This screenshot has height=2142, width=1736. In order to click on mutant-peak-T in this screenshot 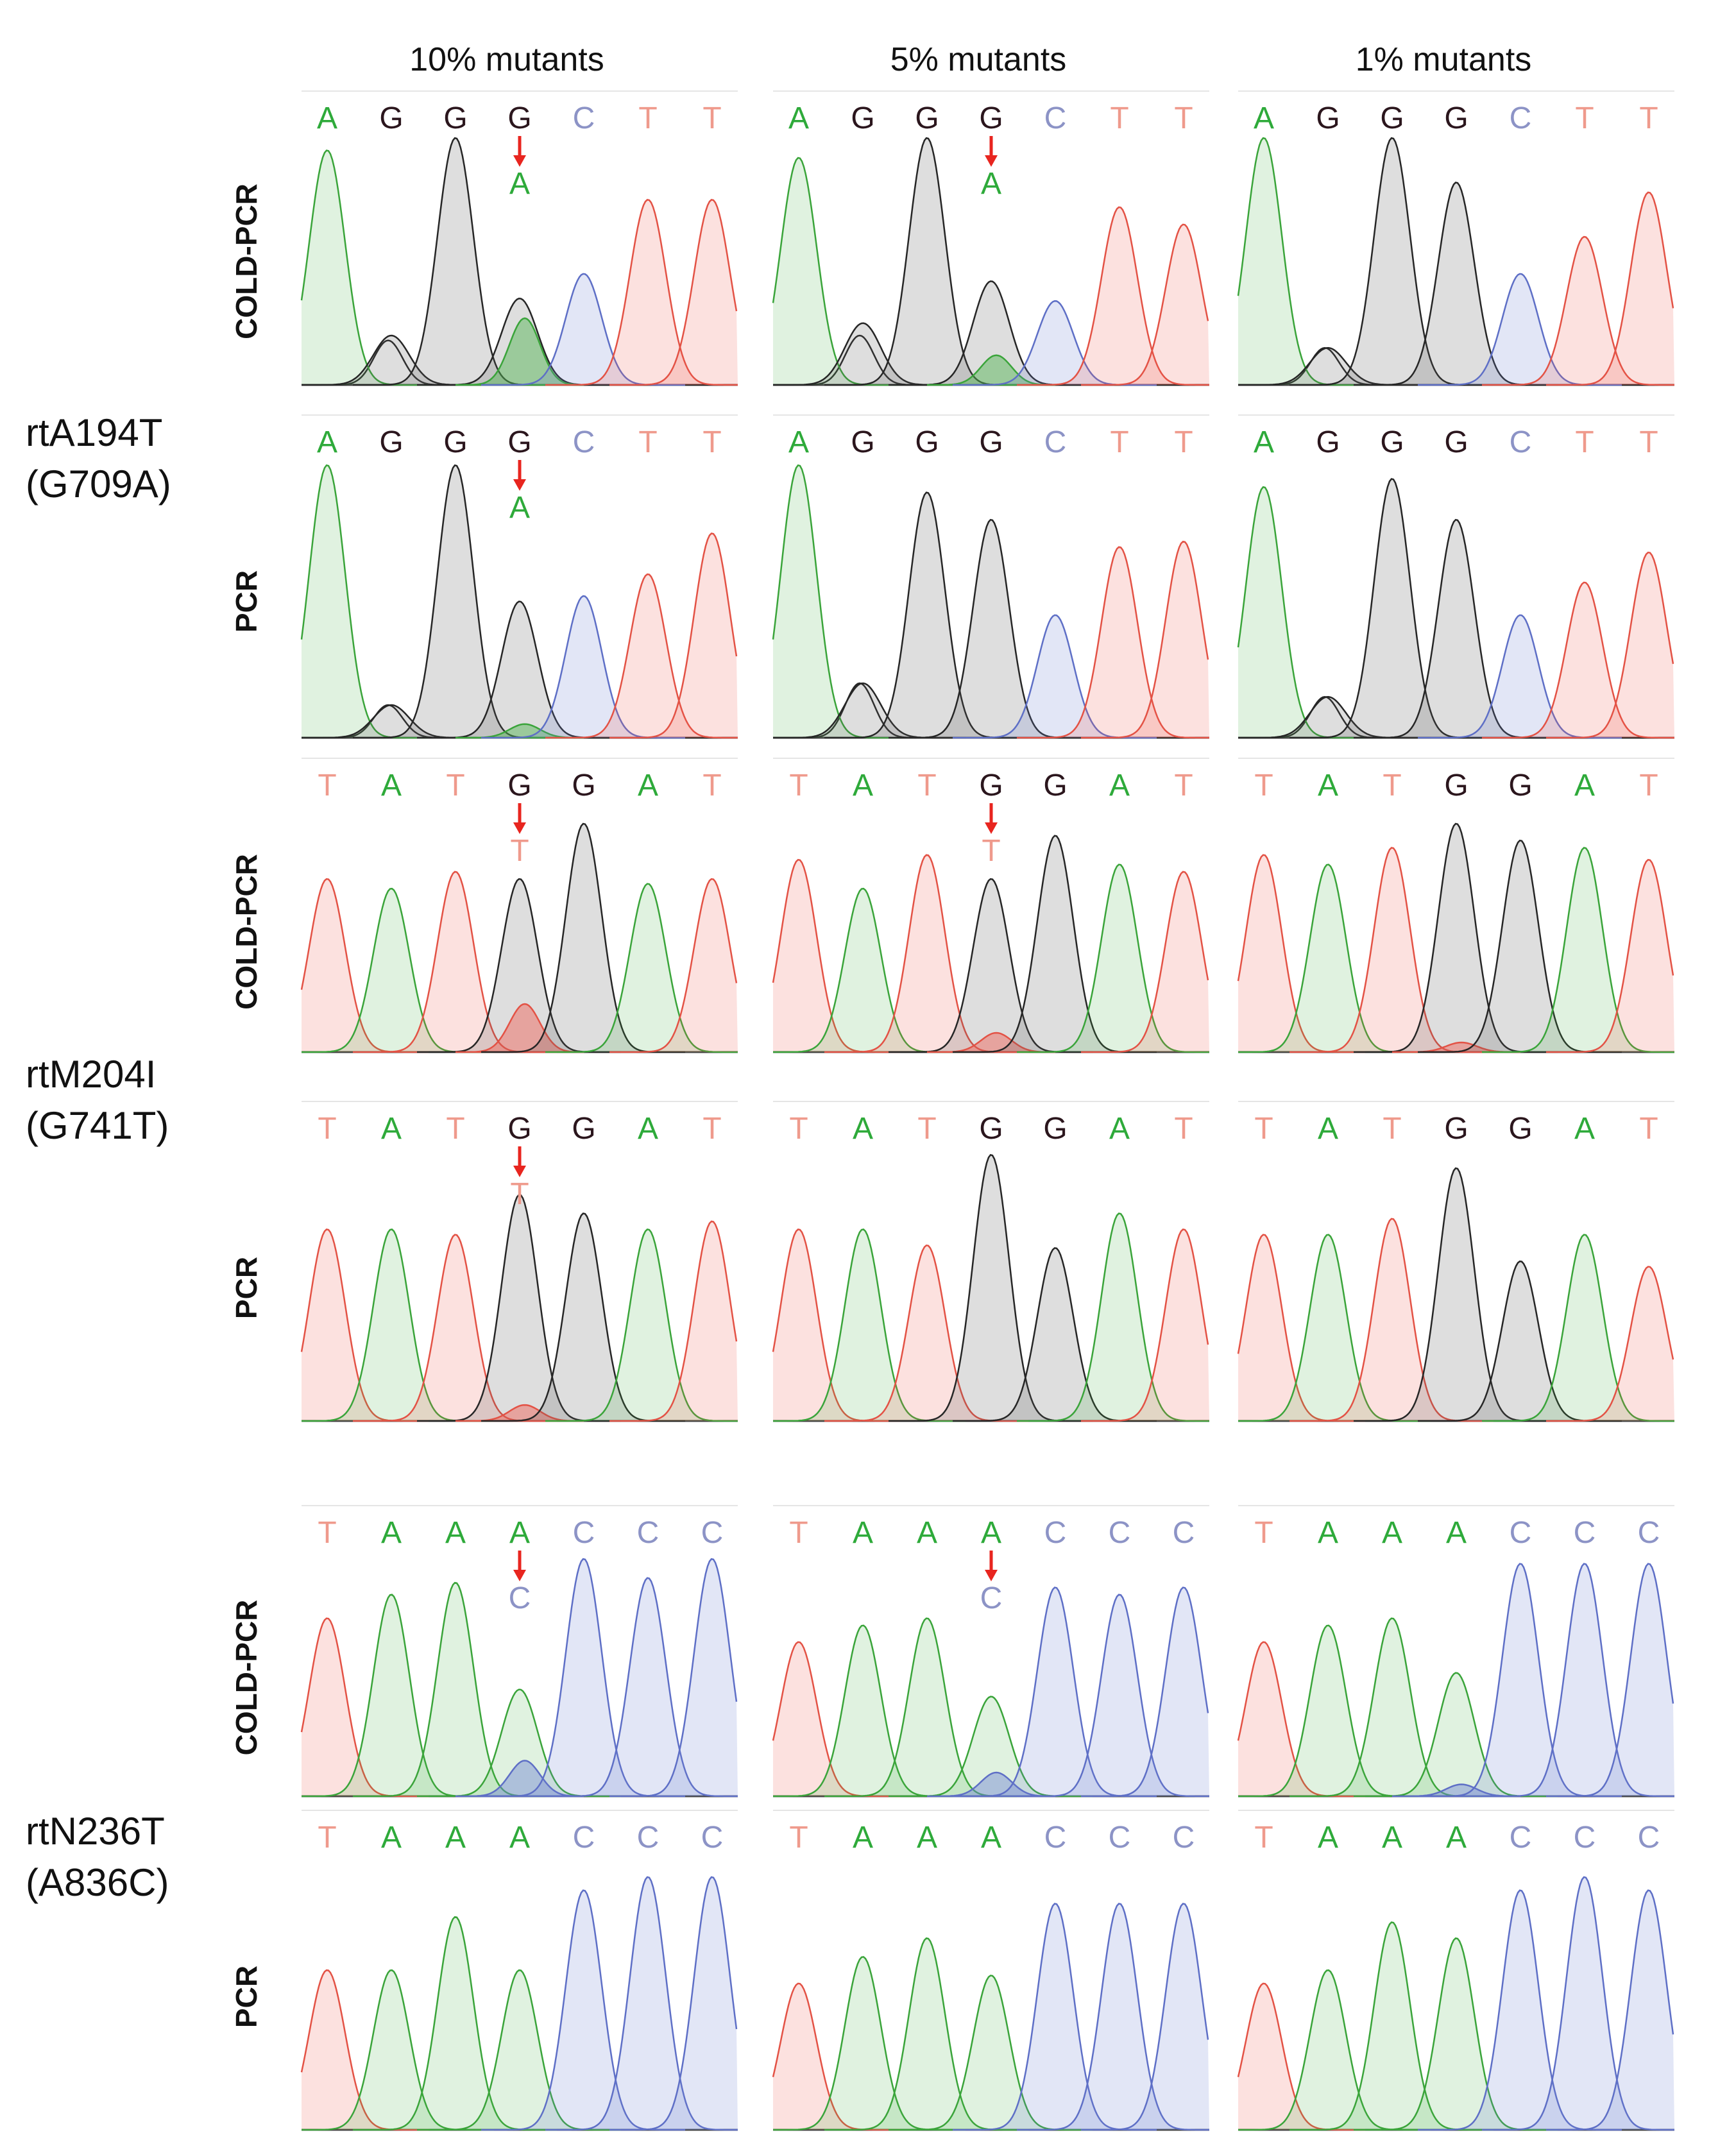, I will do `click(519, 1028)`.